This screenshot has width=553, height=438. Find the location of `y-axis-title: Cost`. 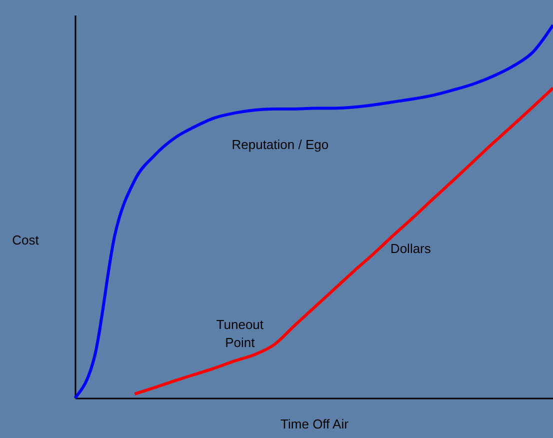

y-axis-title: Cost is located at coordinates (26, 240).